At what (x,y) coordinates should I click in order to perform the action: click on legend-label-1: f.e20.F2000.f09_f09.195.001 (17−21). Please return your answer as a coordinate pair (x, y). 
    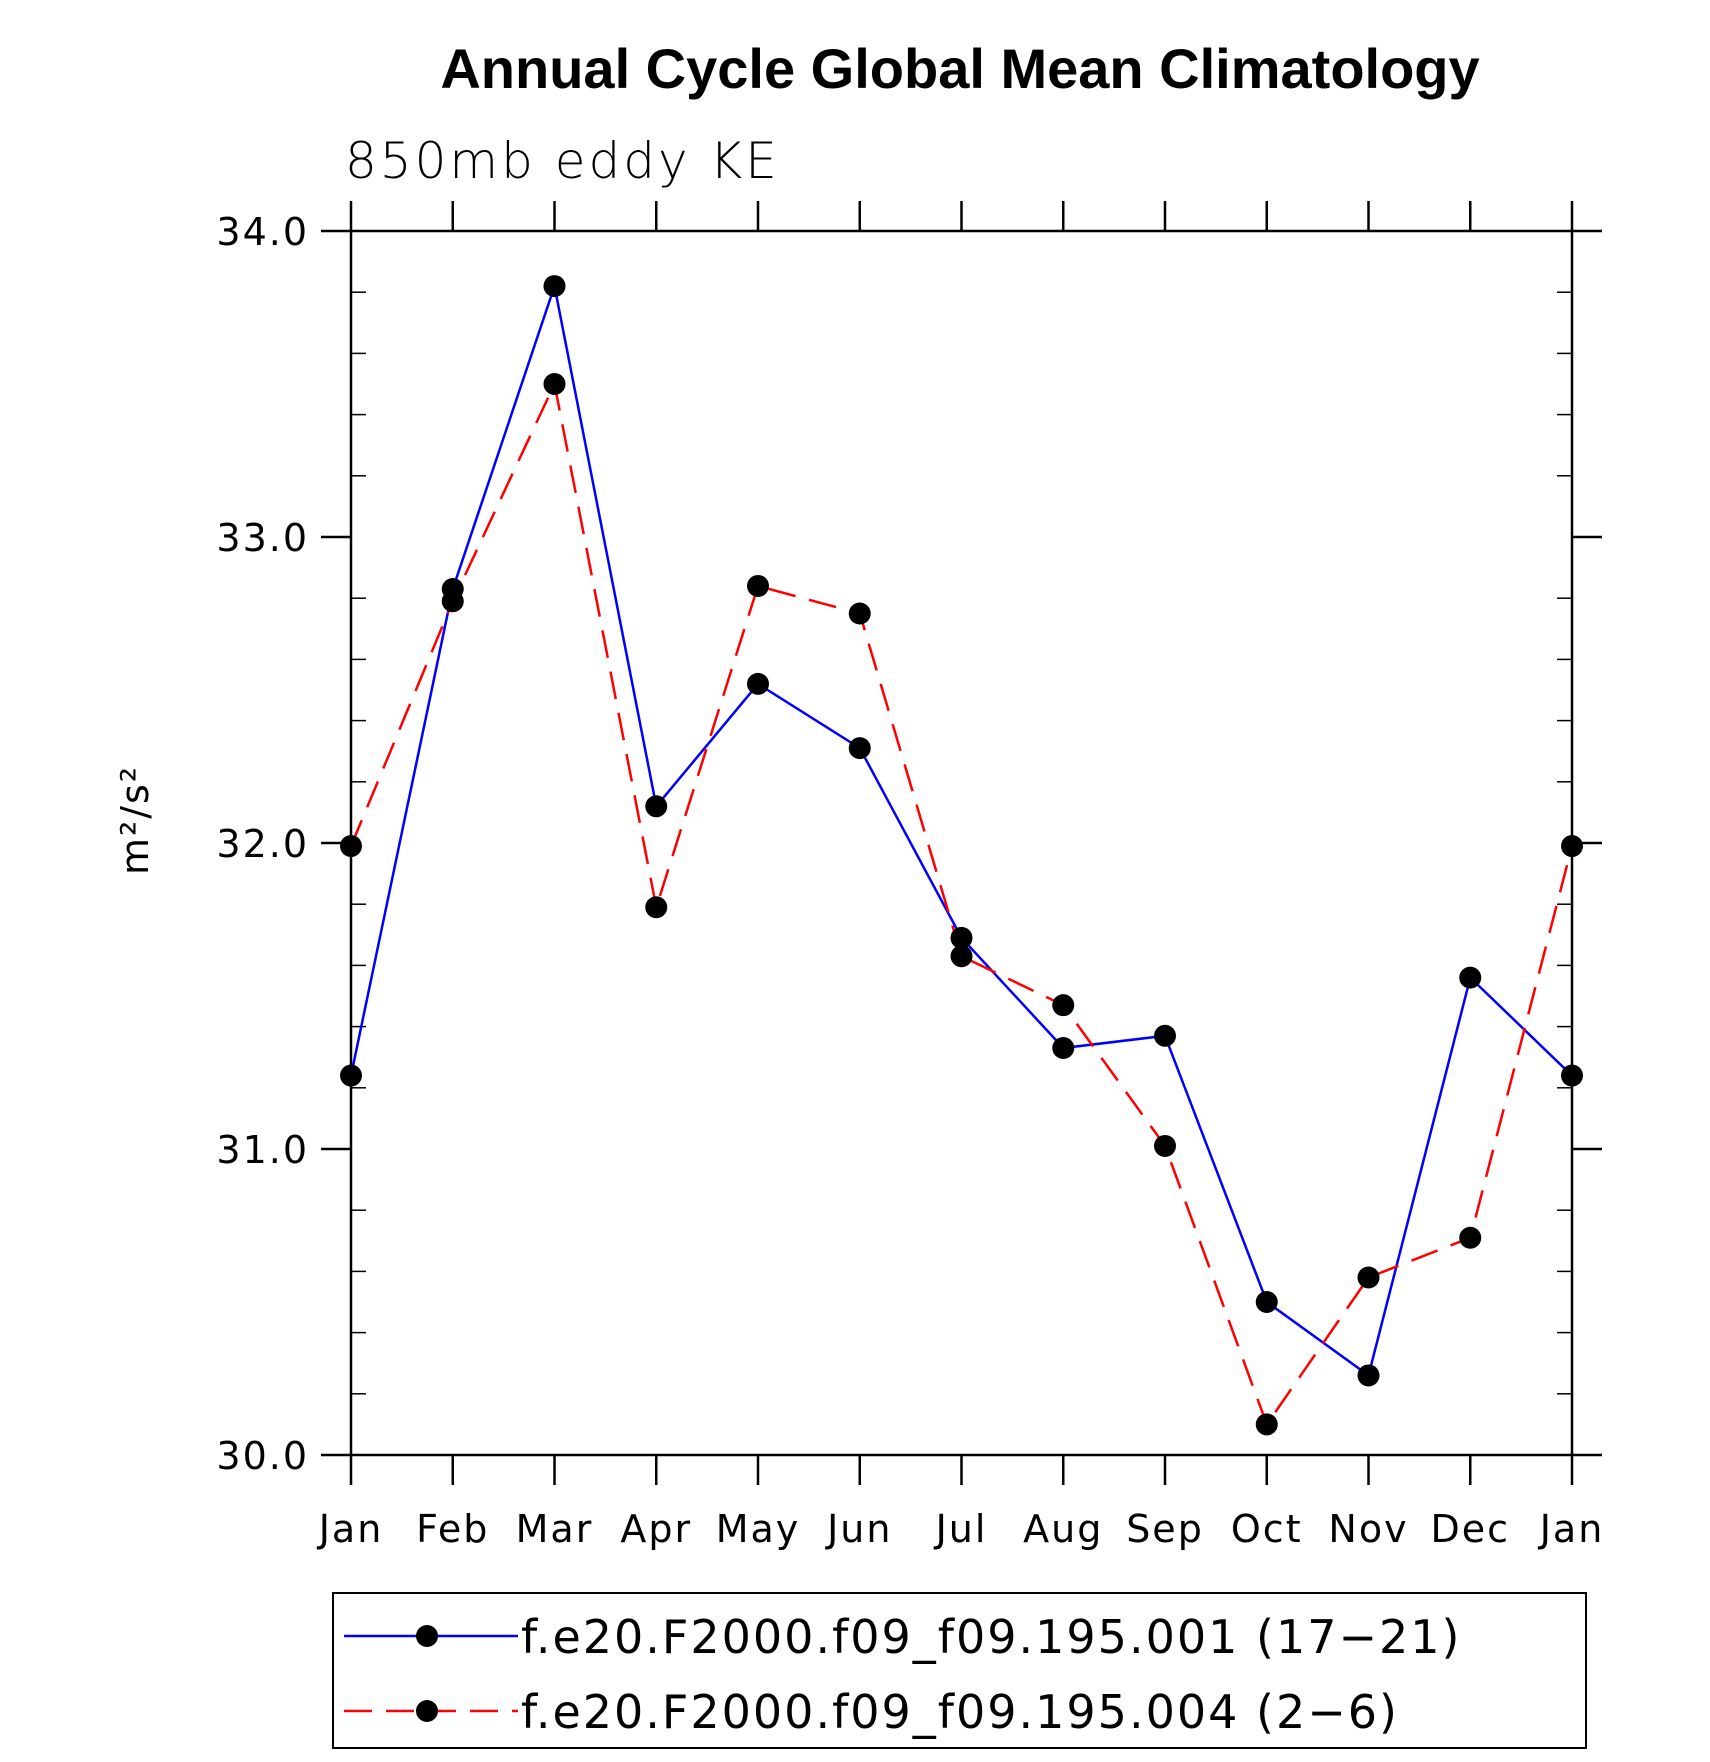
    Looking at the image, I should click on (991, 1637).